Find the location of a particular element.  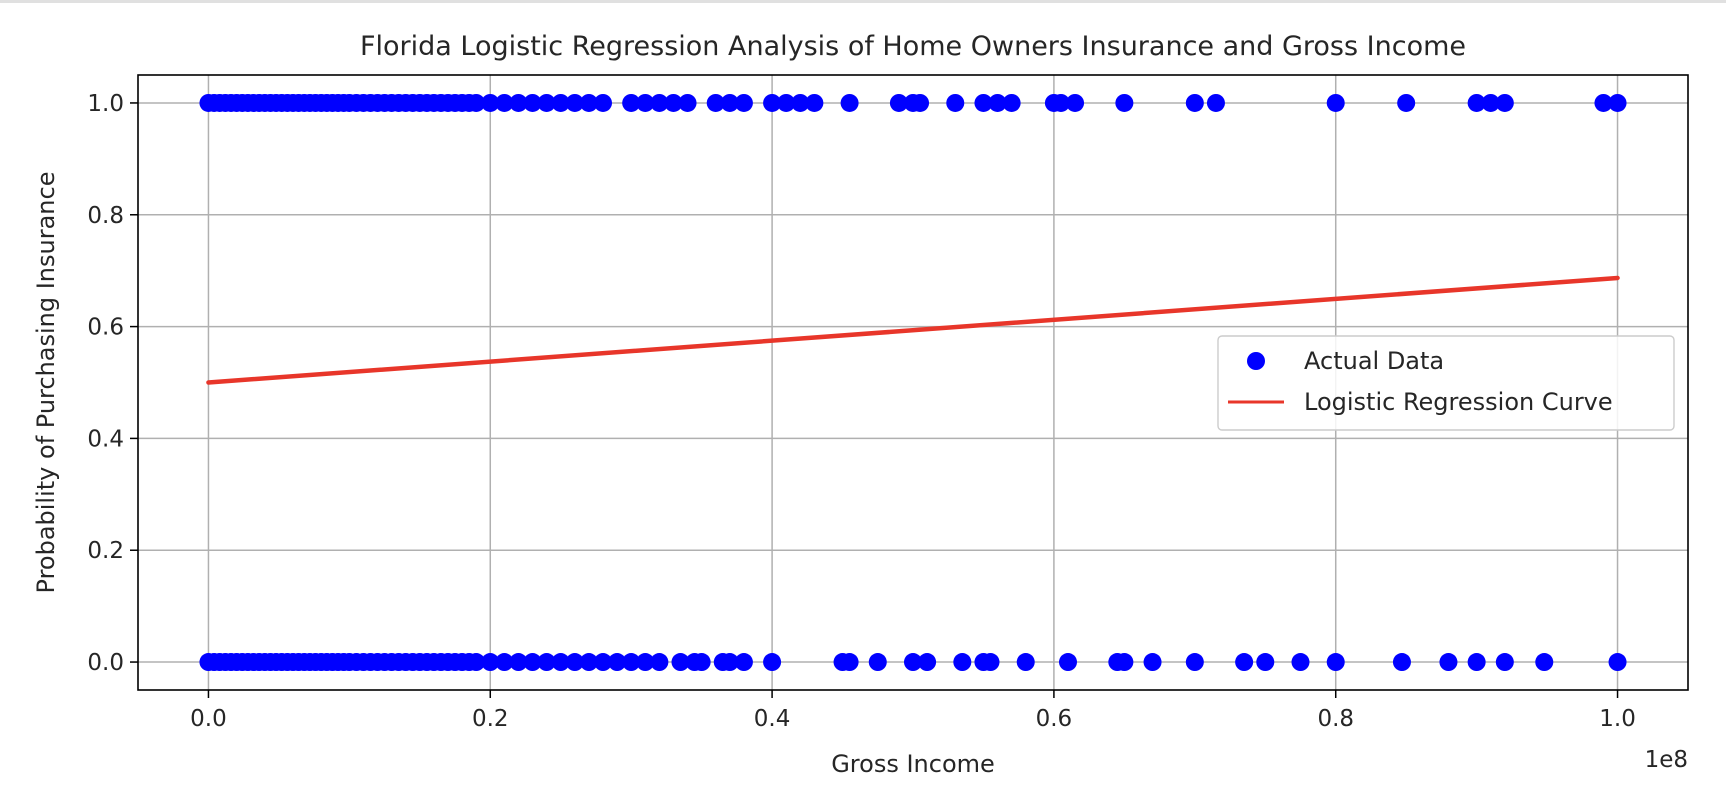

scatter-points-not-purchased is located at coordinates (913, 662).